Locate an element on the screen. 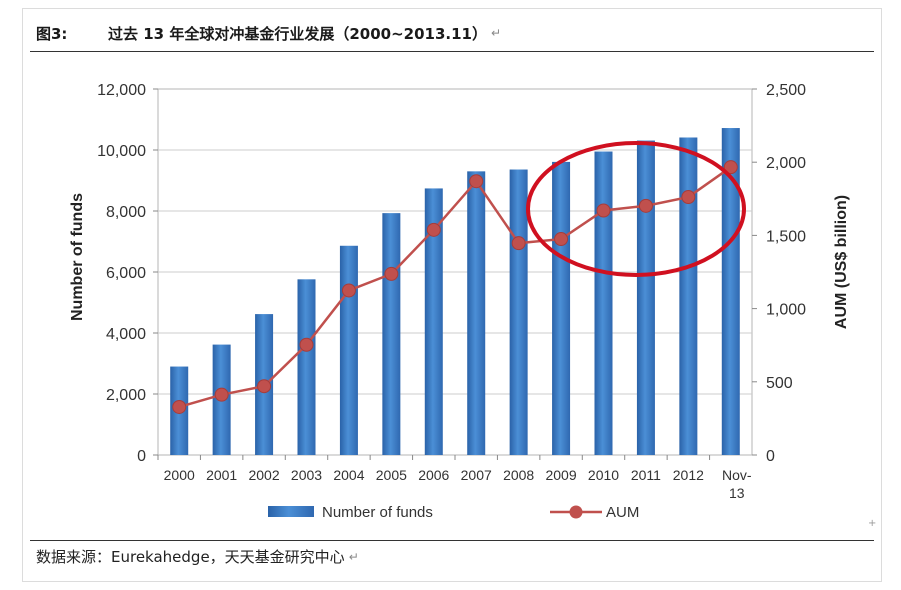  x-tick-label: 2006 is located at coordinates (433, 475).